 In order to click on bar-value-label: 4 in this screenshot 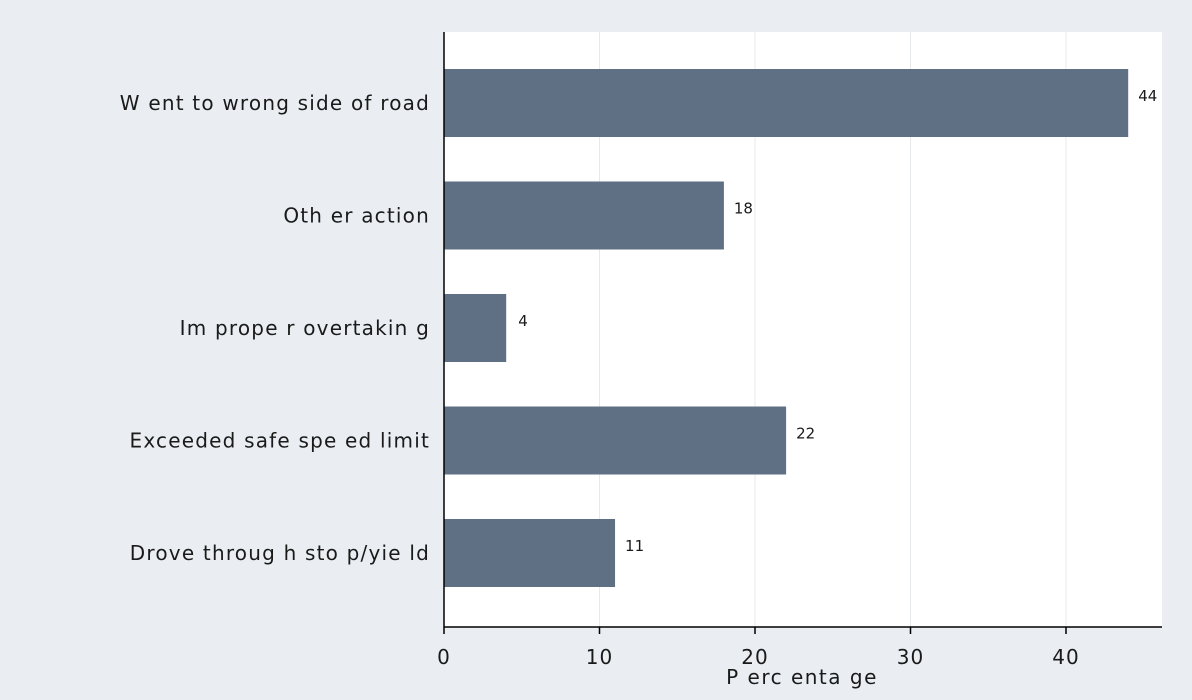, I will do `click(523, 321)`.